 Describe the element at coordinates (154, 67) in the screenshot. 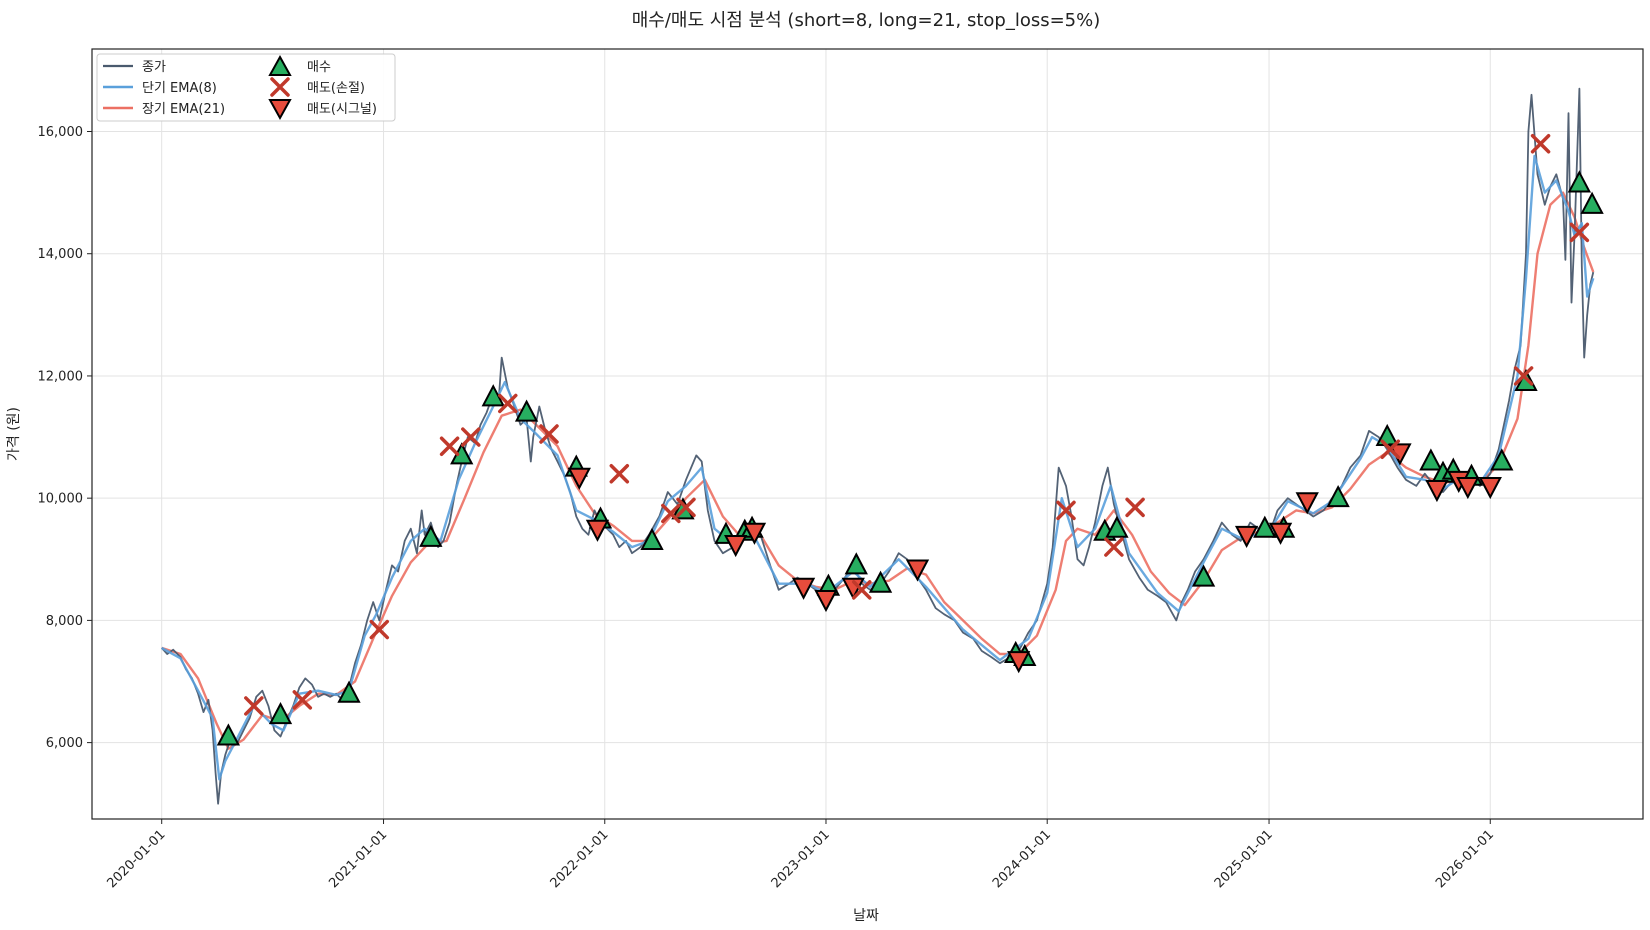

I see `legend-label-close: 종가` at that location.